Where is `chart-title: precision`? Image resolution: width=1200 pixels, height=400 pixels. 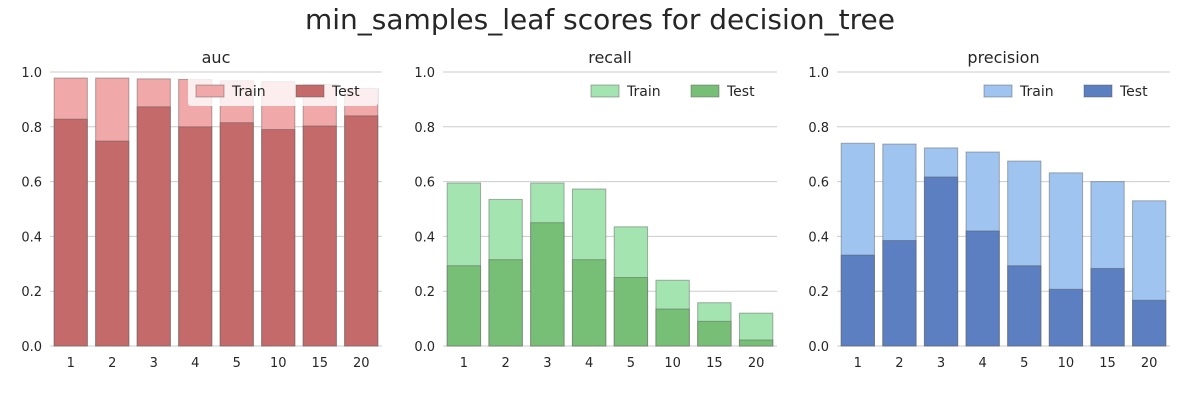
chart-title: precision is located at coordinates (1003, 57).